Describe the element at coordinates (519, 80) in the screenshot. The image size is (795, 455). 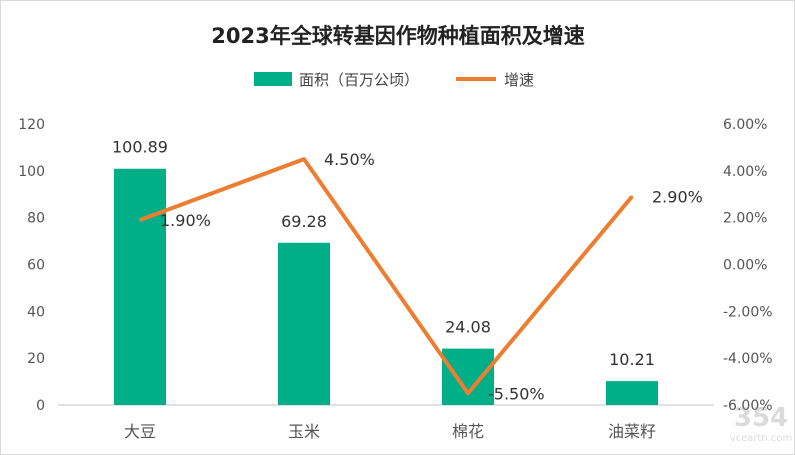
I see `legend-line-label: 增速` at that location.